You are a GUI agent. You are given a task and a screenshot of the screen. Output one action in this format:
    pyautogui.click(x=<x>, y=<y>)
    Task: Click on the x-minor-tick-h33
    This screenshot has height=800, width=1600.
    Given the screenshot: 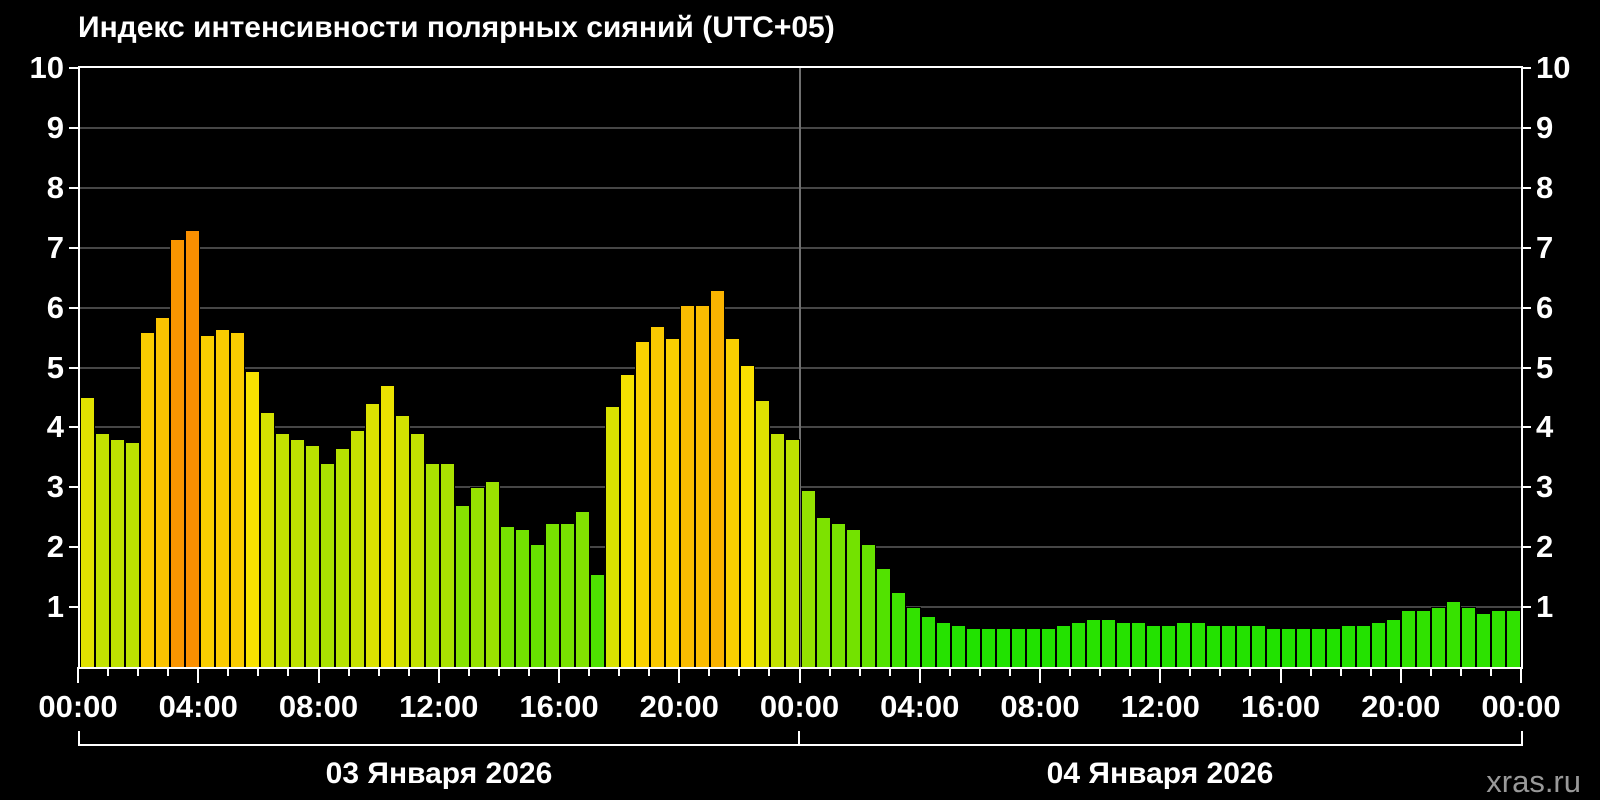 What is the action you would take?
    pyautogui.click(x=1070, y=671)
    